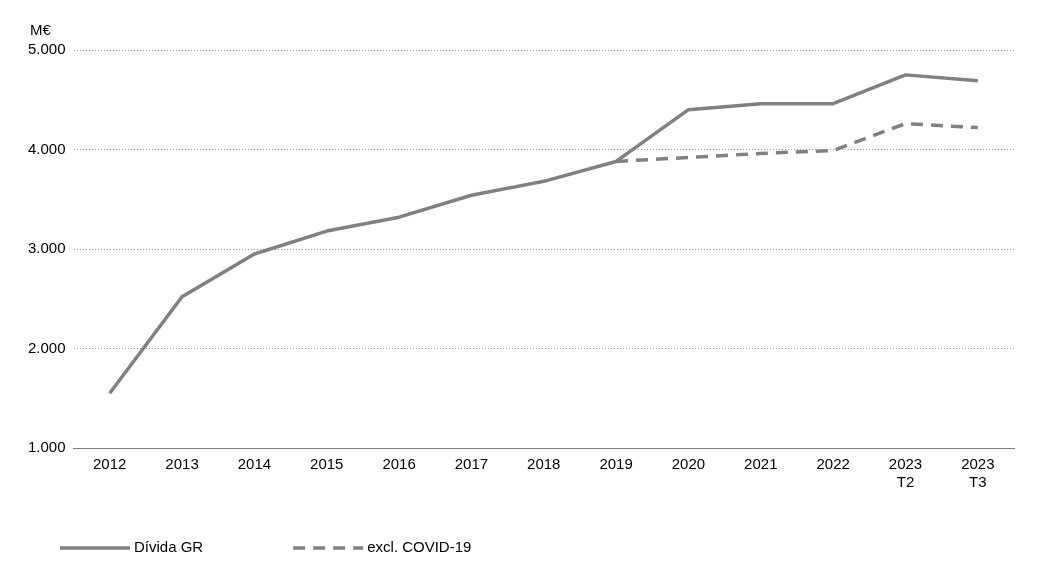 This screenshot has height=570, width=1039. Describe the element at coordinates (833, 464) in the screenshot. I see `x-tick-label: 2022` at that location.